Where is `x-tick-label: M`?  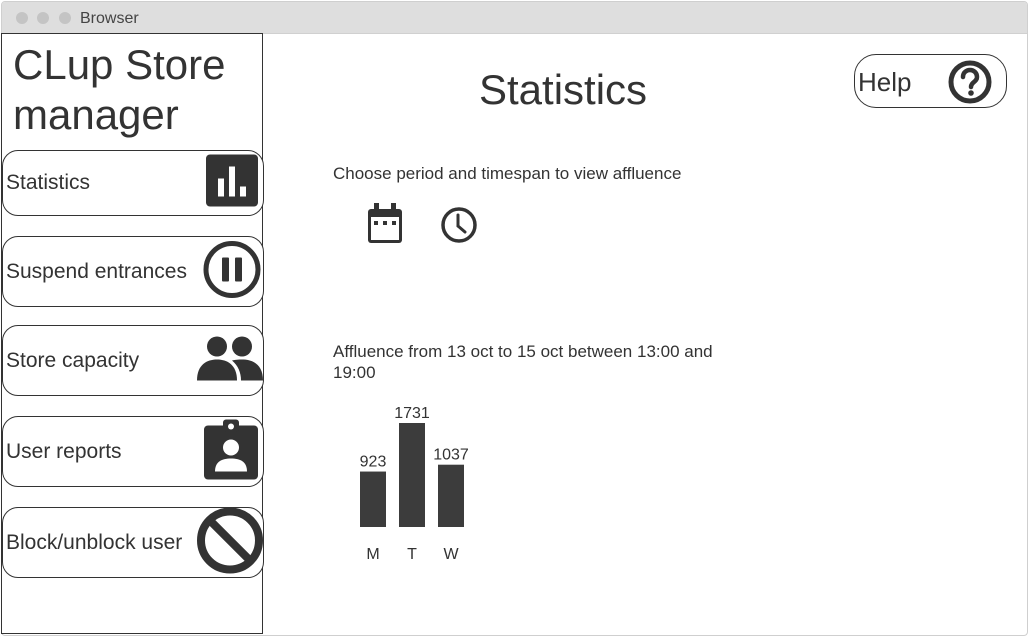 x-tick-label: M is located at coordinates (372, 554).